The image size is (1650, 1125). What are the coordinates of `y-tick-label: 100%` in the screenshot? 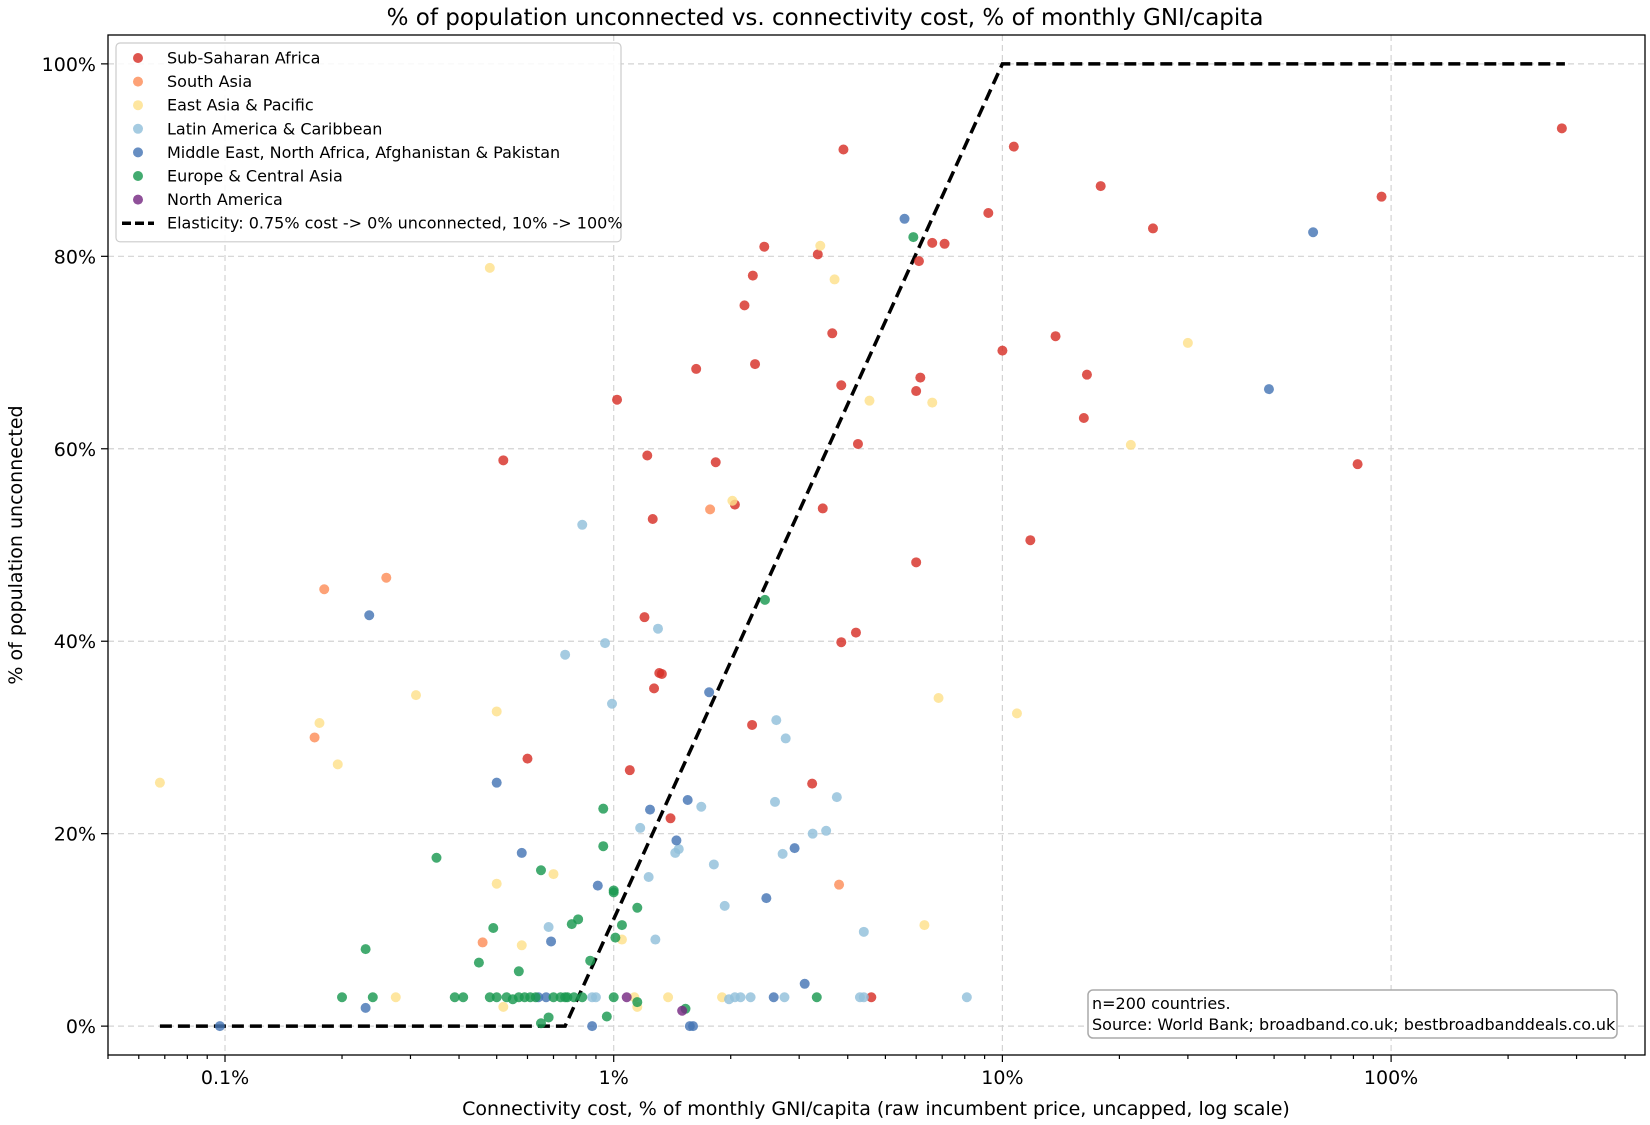 It's located at (69, 65).